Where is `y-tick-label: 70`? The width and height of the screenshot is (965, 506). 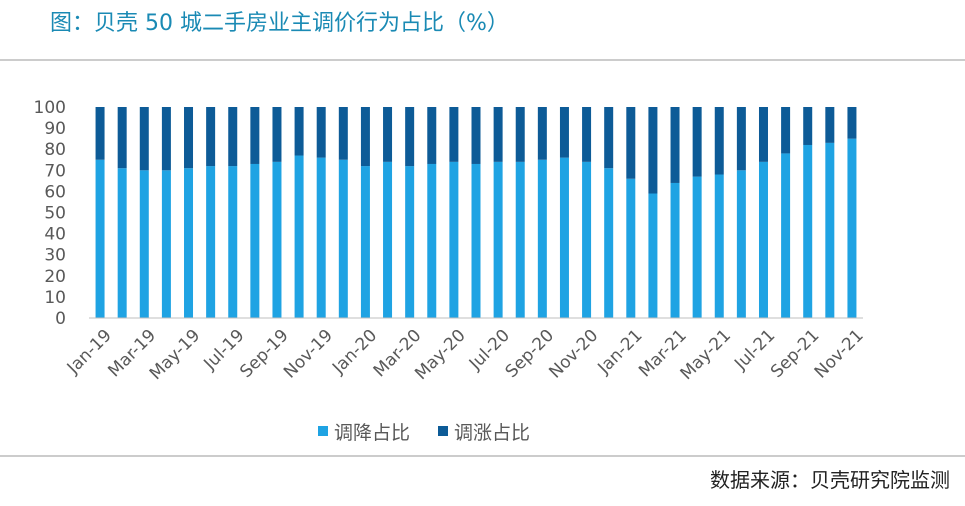
y-tick-label: 70 is located at coordinates (55, 171).